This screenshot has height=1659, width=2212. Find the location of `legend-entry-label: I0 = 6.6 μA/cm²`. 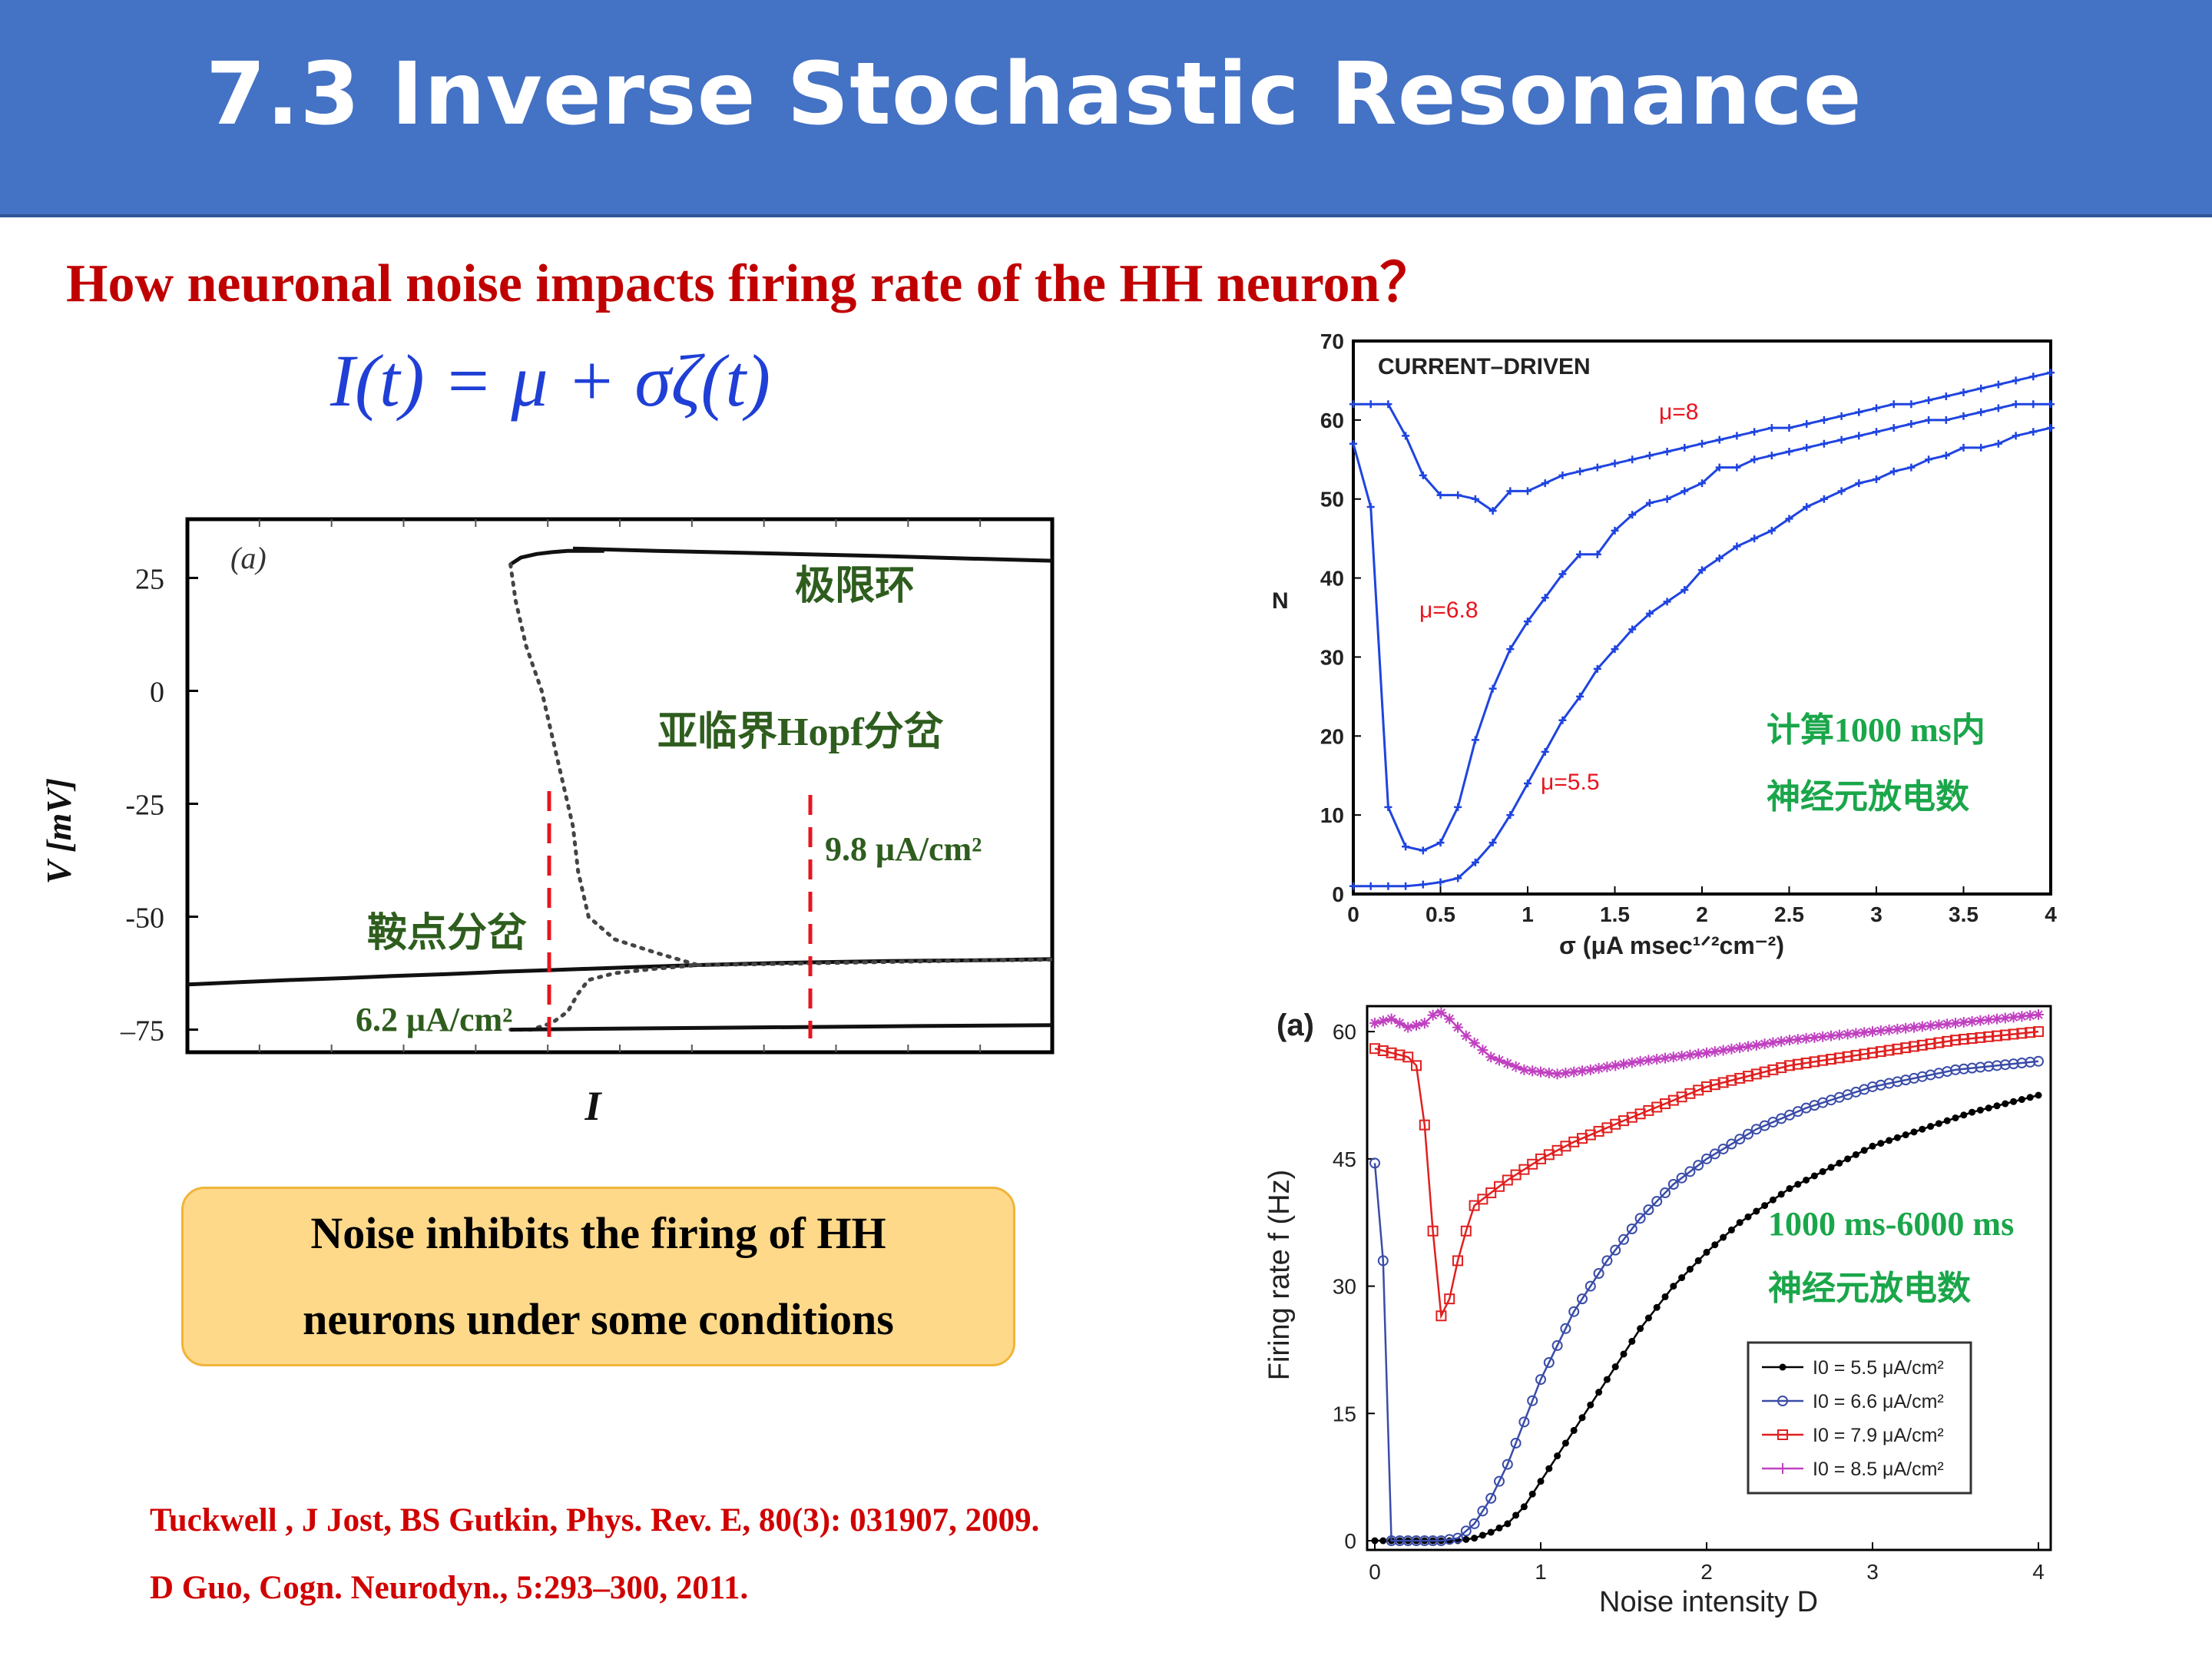

legend-entry-label: I0 = 6.6 μA/cm² is located at coordinates (1878, 1401).